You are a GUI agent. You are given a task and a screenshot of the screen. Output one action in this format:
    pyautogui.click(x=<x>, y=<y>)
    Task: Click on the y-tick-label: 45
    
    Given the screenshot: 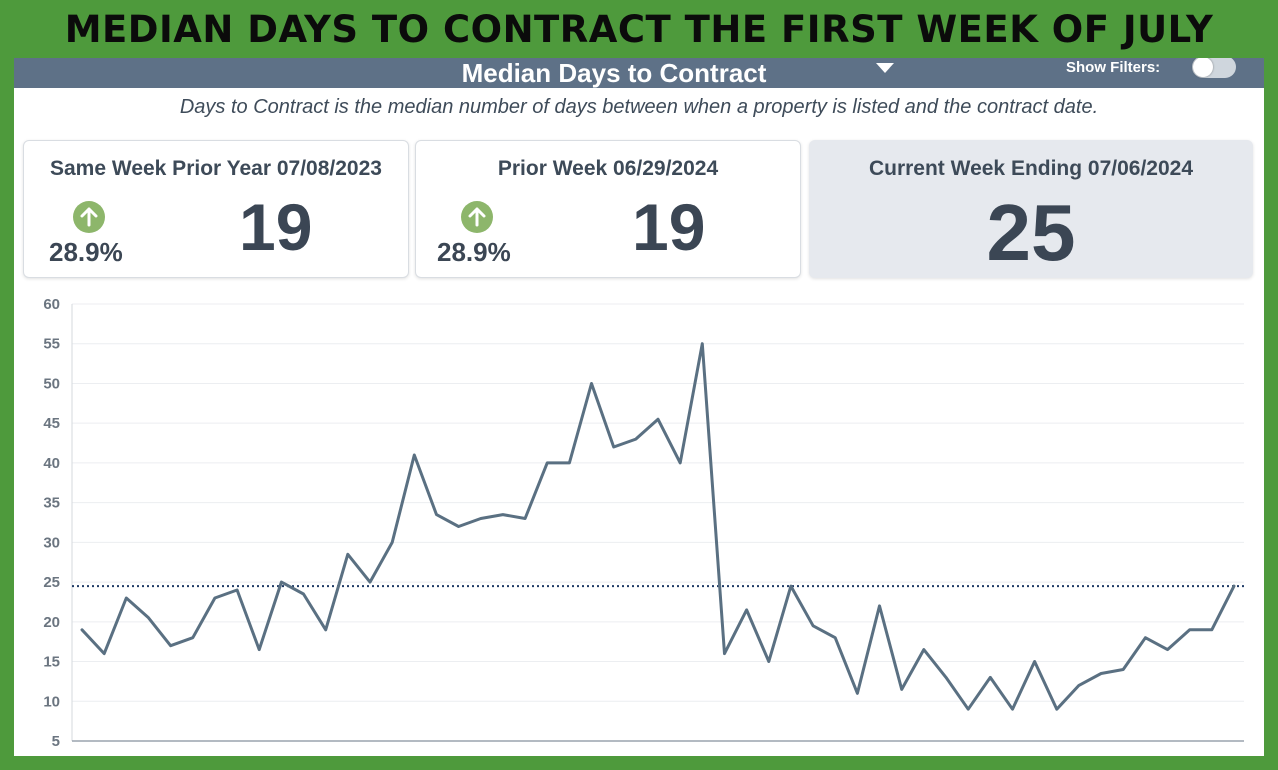 What is the action you would take?
    pyautogui.click(x=51, y=423)
    